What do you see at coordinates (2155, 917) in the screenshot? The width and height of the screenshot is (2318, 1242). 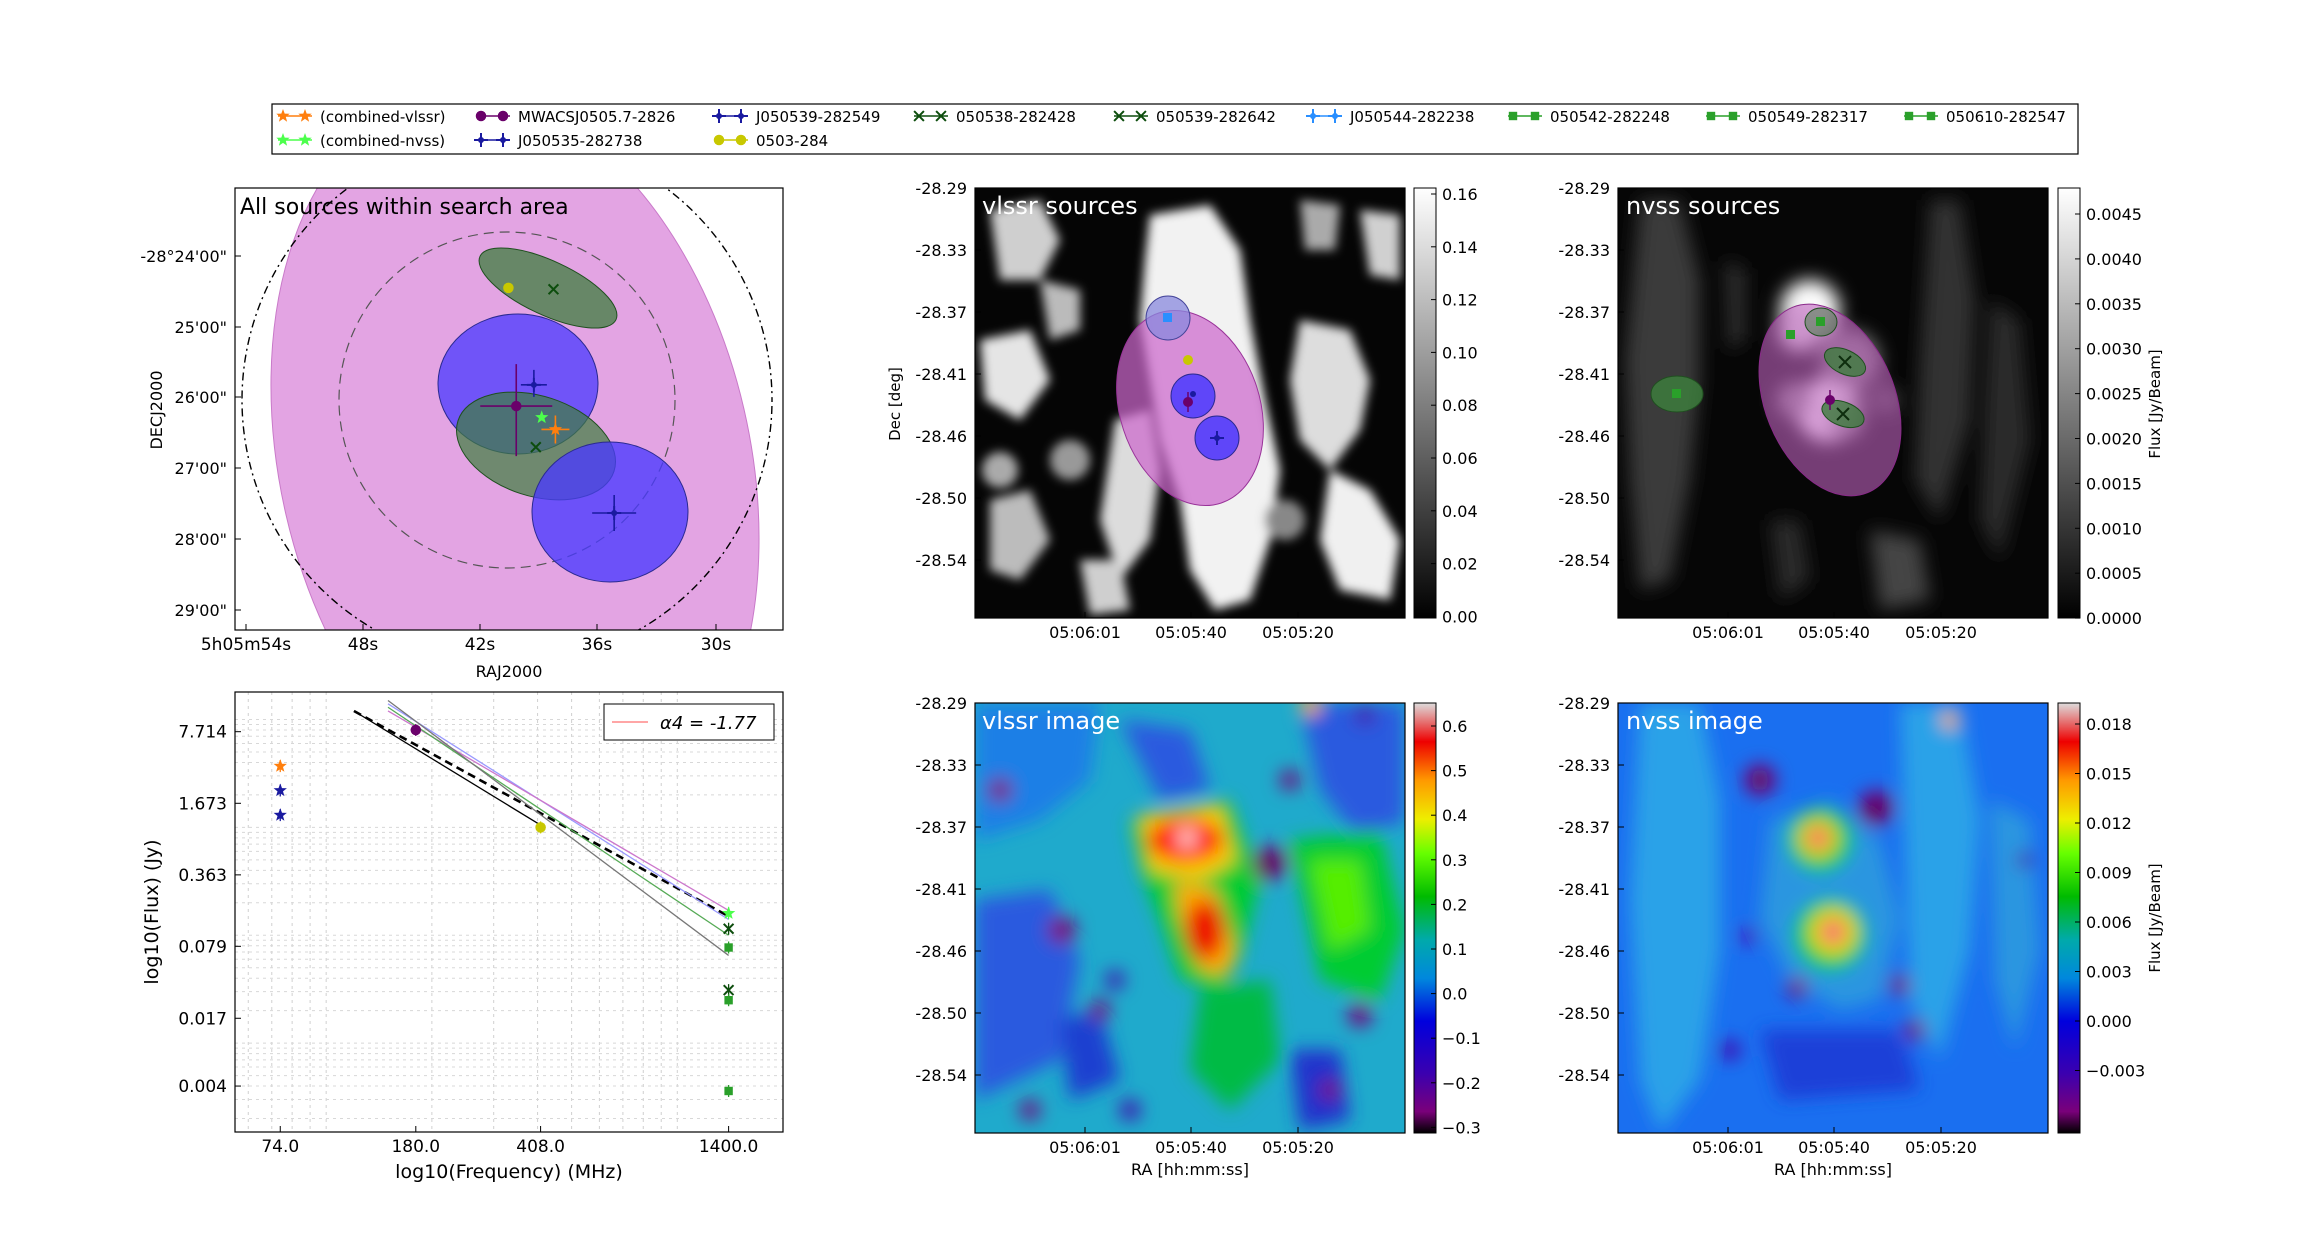 I see `nvss-image-colorbar-label: Flux [Jy/Beam]` at bounding box center [2155, 917].